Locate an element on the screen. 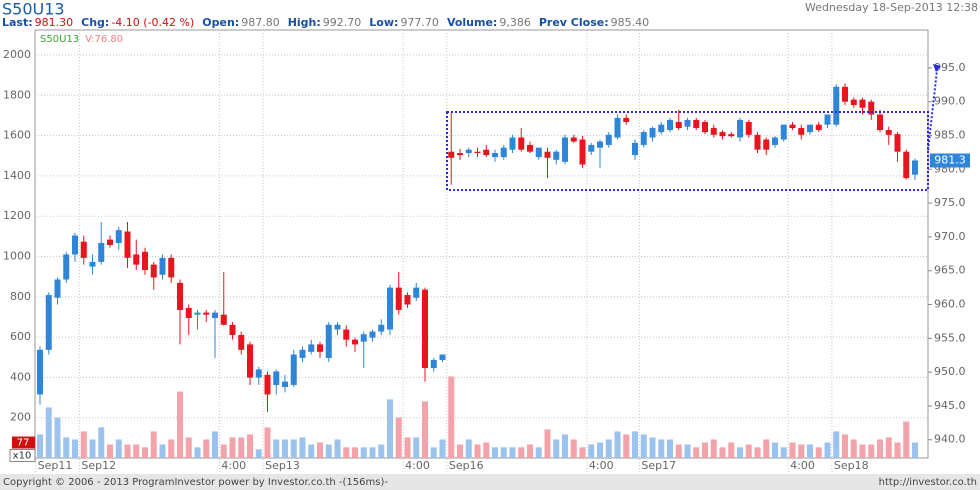 The height and width of the screenshot is (490, 980). quote-value: 987.80 is located at coordinates (260, 22).